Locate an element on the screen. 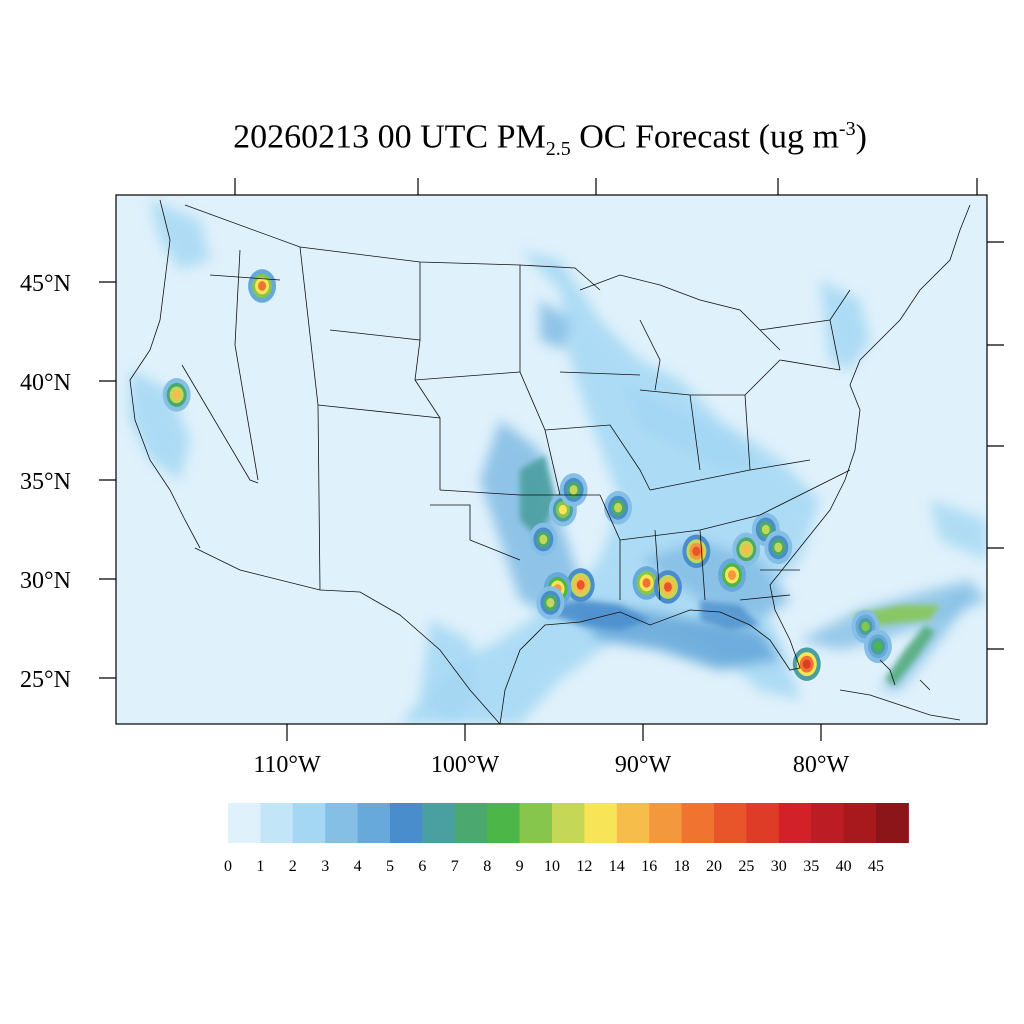 The image size is (1024, 1024). colorbar-label-13: 16 is located at coordinates (649, 866).